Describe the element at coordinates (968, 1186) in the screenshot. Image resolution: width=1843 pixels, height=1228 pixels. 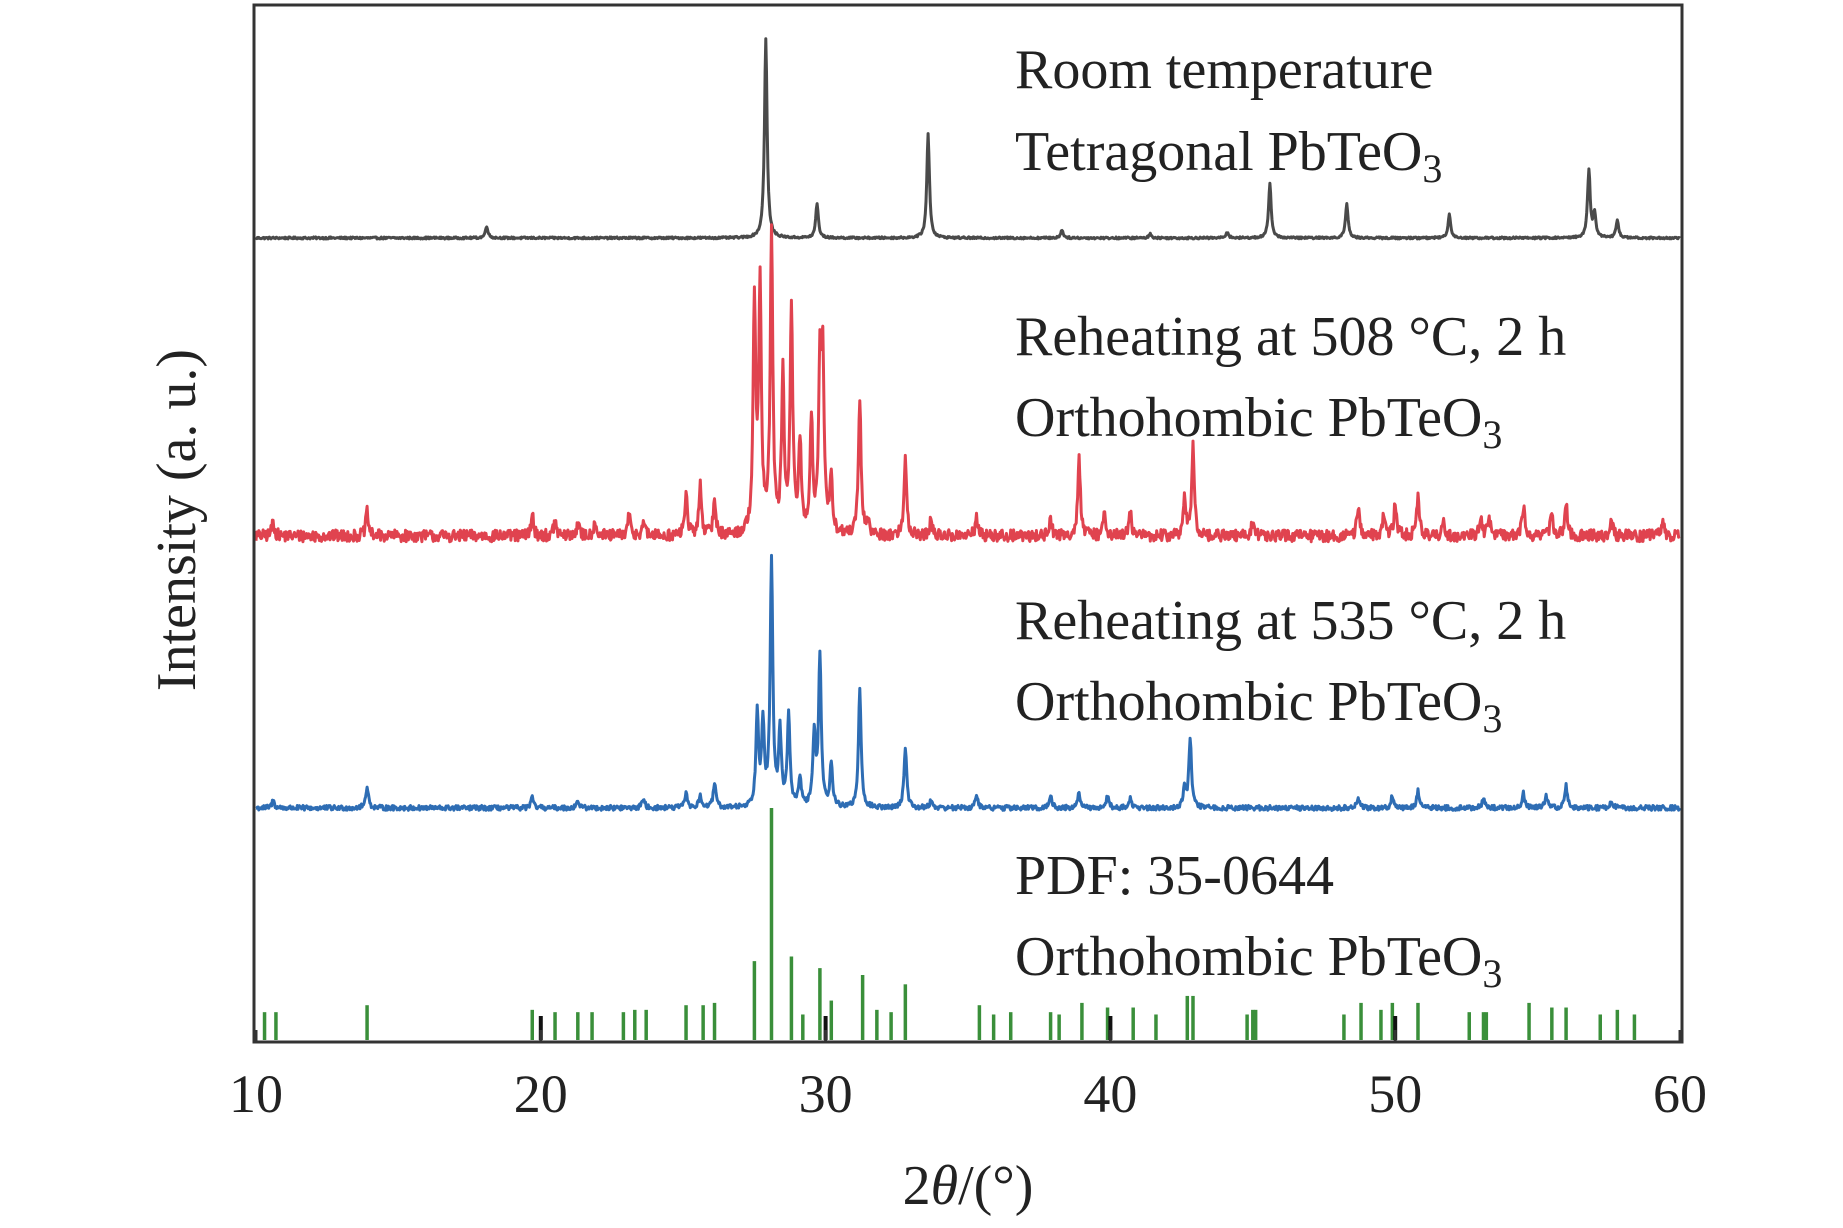
I see `x-axis-title: 2θ/(°)` at that location.